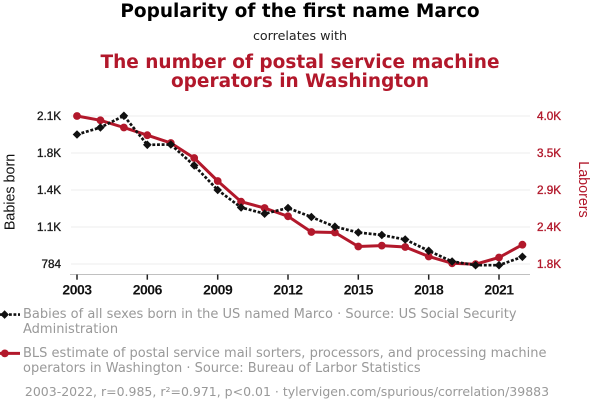  What do you see at coordinates (499, 290) in the screenshot?
I see `svg-text: 2021` at bounding box center [499, 290].